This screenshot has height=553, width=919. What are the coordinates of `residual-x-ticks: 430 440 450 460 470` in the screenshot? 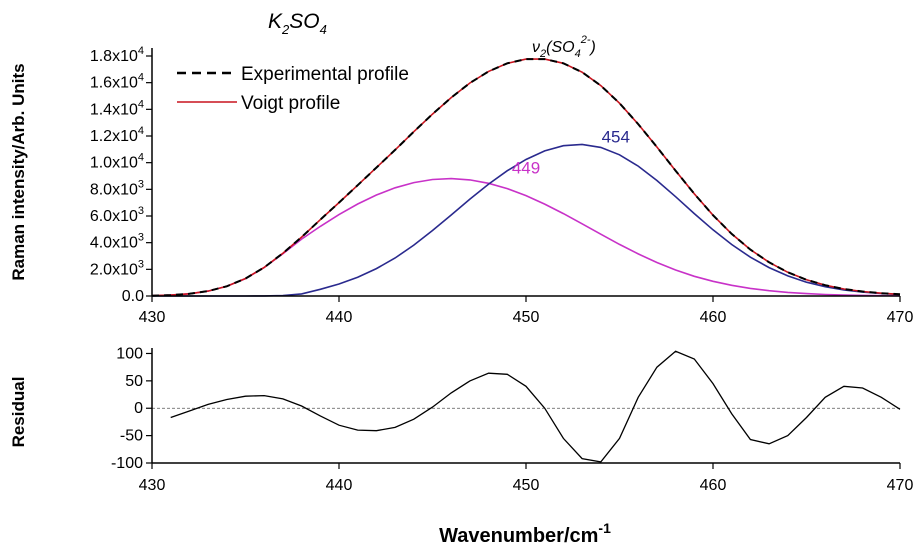 It's located at (526, 478).